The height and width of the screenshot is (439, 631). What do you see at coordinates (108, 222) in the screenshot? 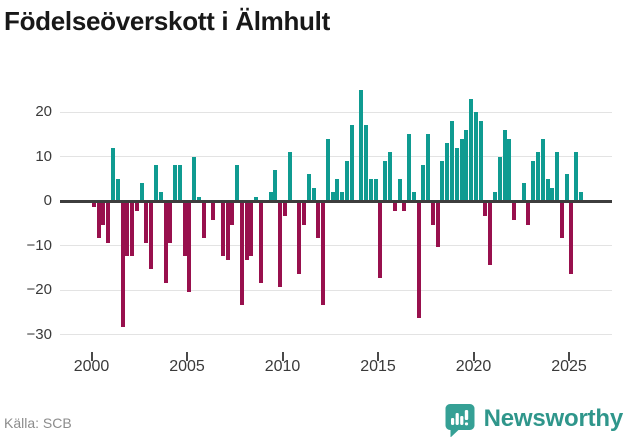
I see `bar-2000-Q4` at bounding box center [108, 222].